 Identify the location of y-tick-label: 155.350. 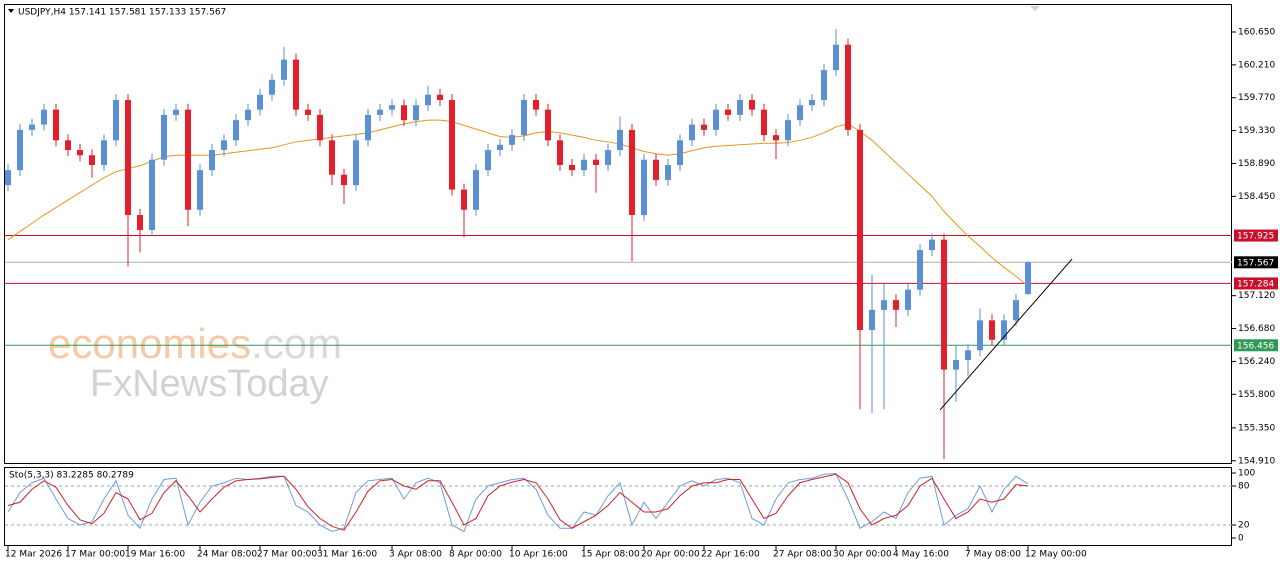
(1256, 428).